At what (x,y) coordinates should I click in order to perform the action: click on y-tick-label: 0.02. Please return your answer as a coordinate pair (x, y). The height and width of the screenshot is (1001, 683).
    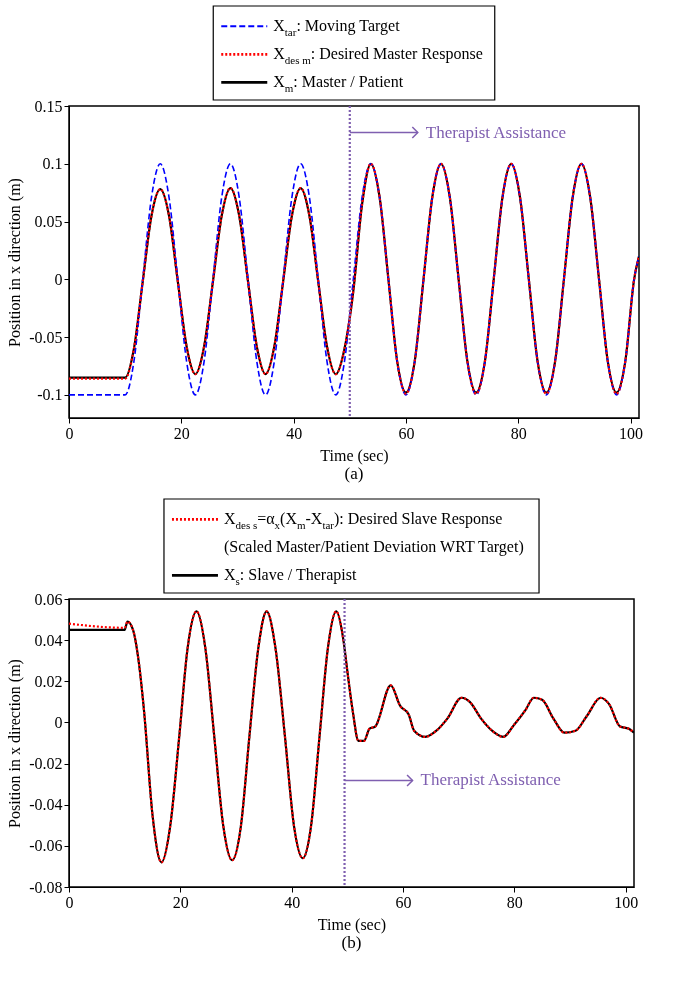
    Looking at the image, I should click on (48, 681).